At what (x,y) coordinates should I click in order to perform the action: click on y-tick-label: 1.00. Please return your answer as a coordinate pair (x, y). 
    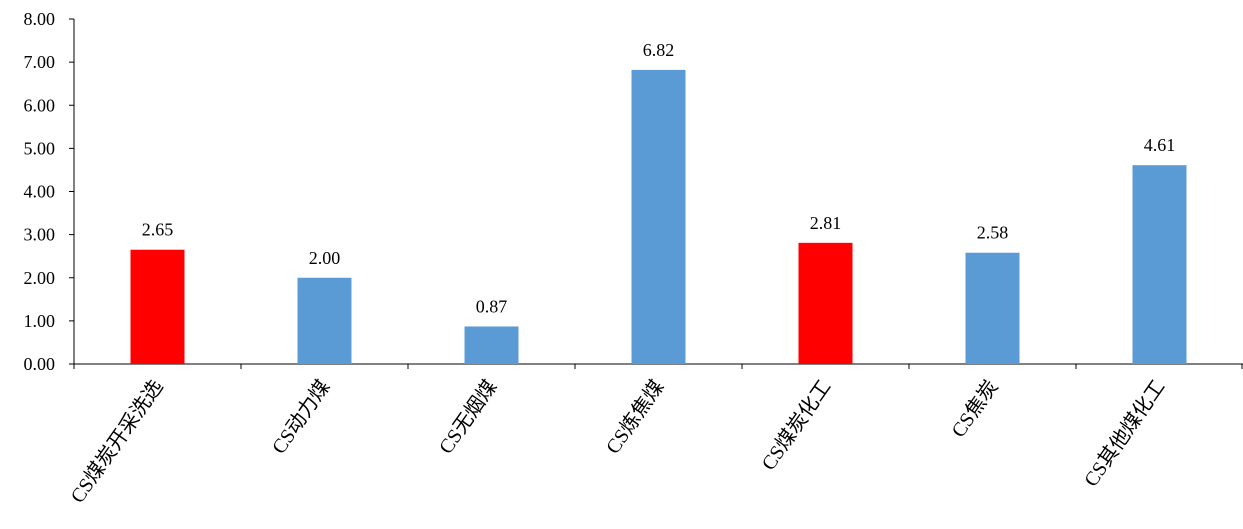
    Looking at the image, I should click on (40, 321).